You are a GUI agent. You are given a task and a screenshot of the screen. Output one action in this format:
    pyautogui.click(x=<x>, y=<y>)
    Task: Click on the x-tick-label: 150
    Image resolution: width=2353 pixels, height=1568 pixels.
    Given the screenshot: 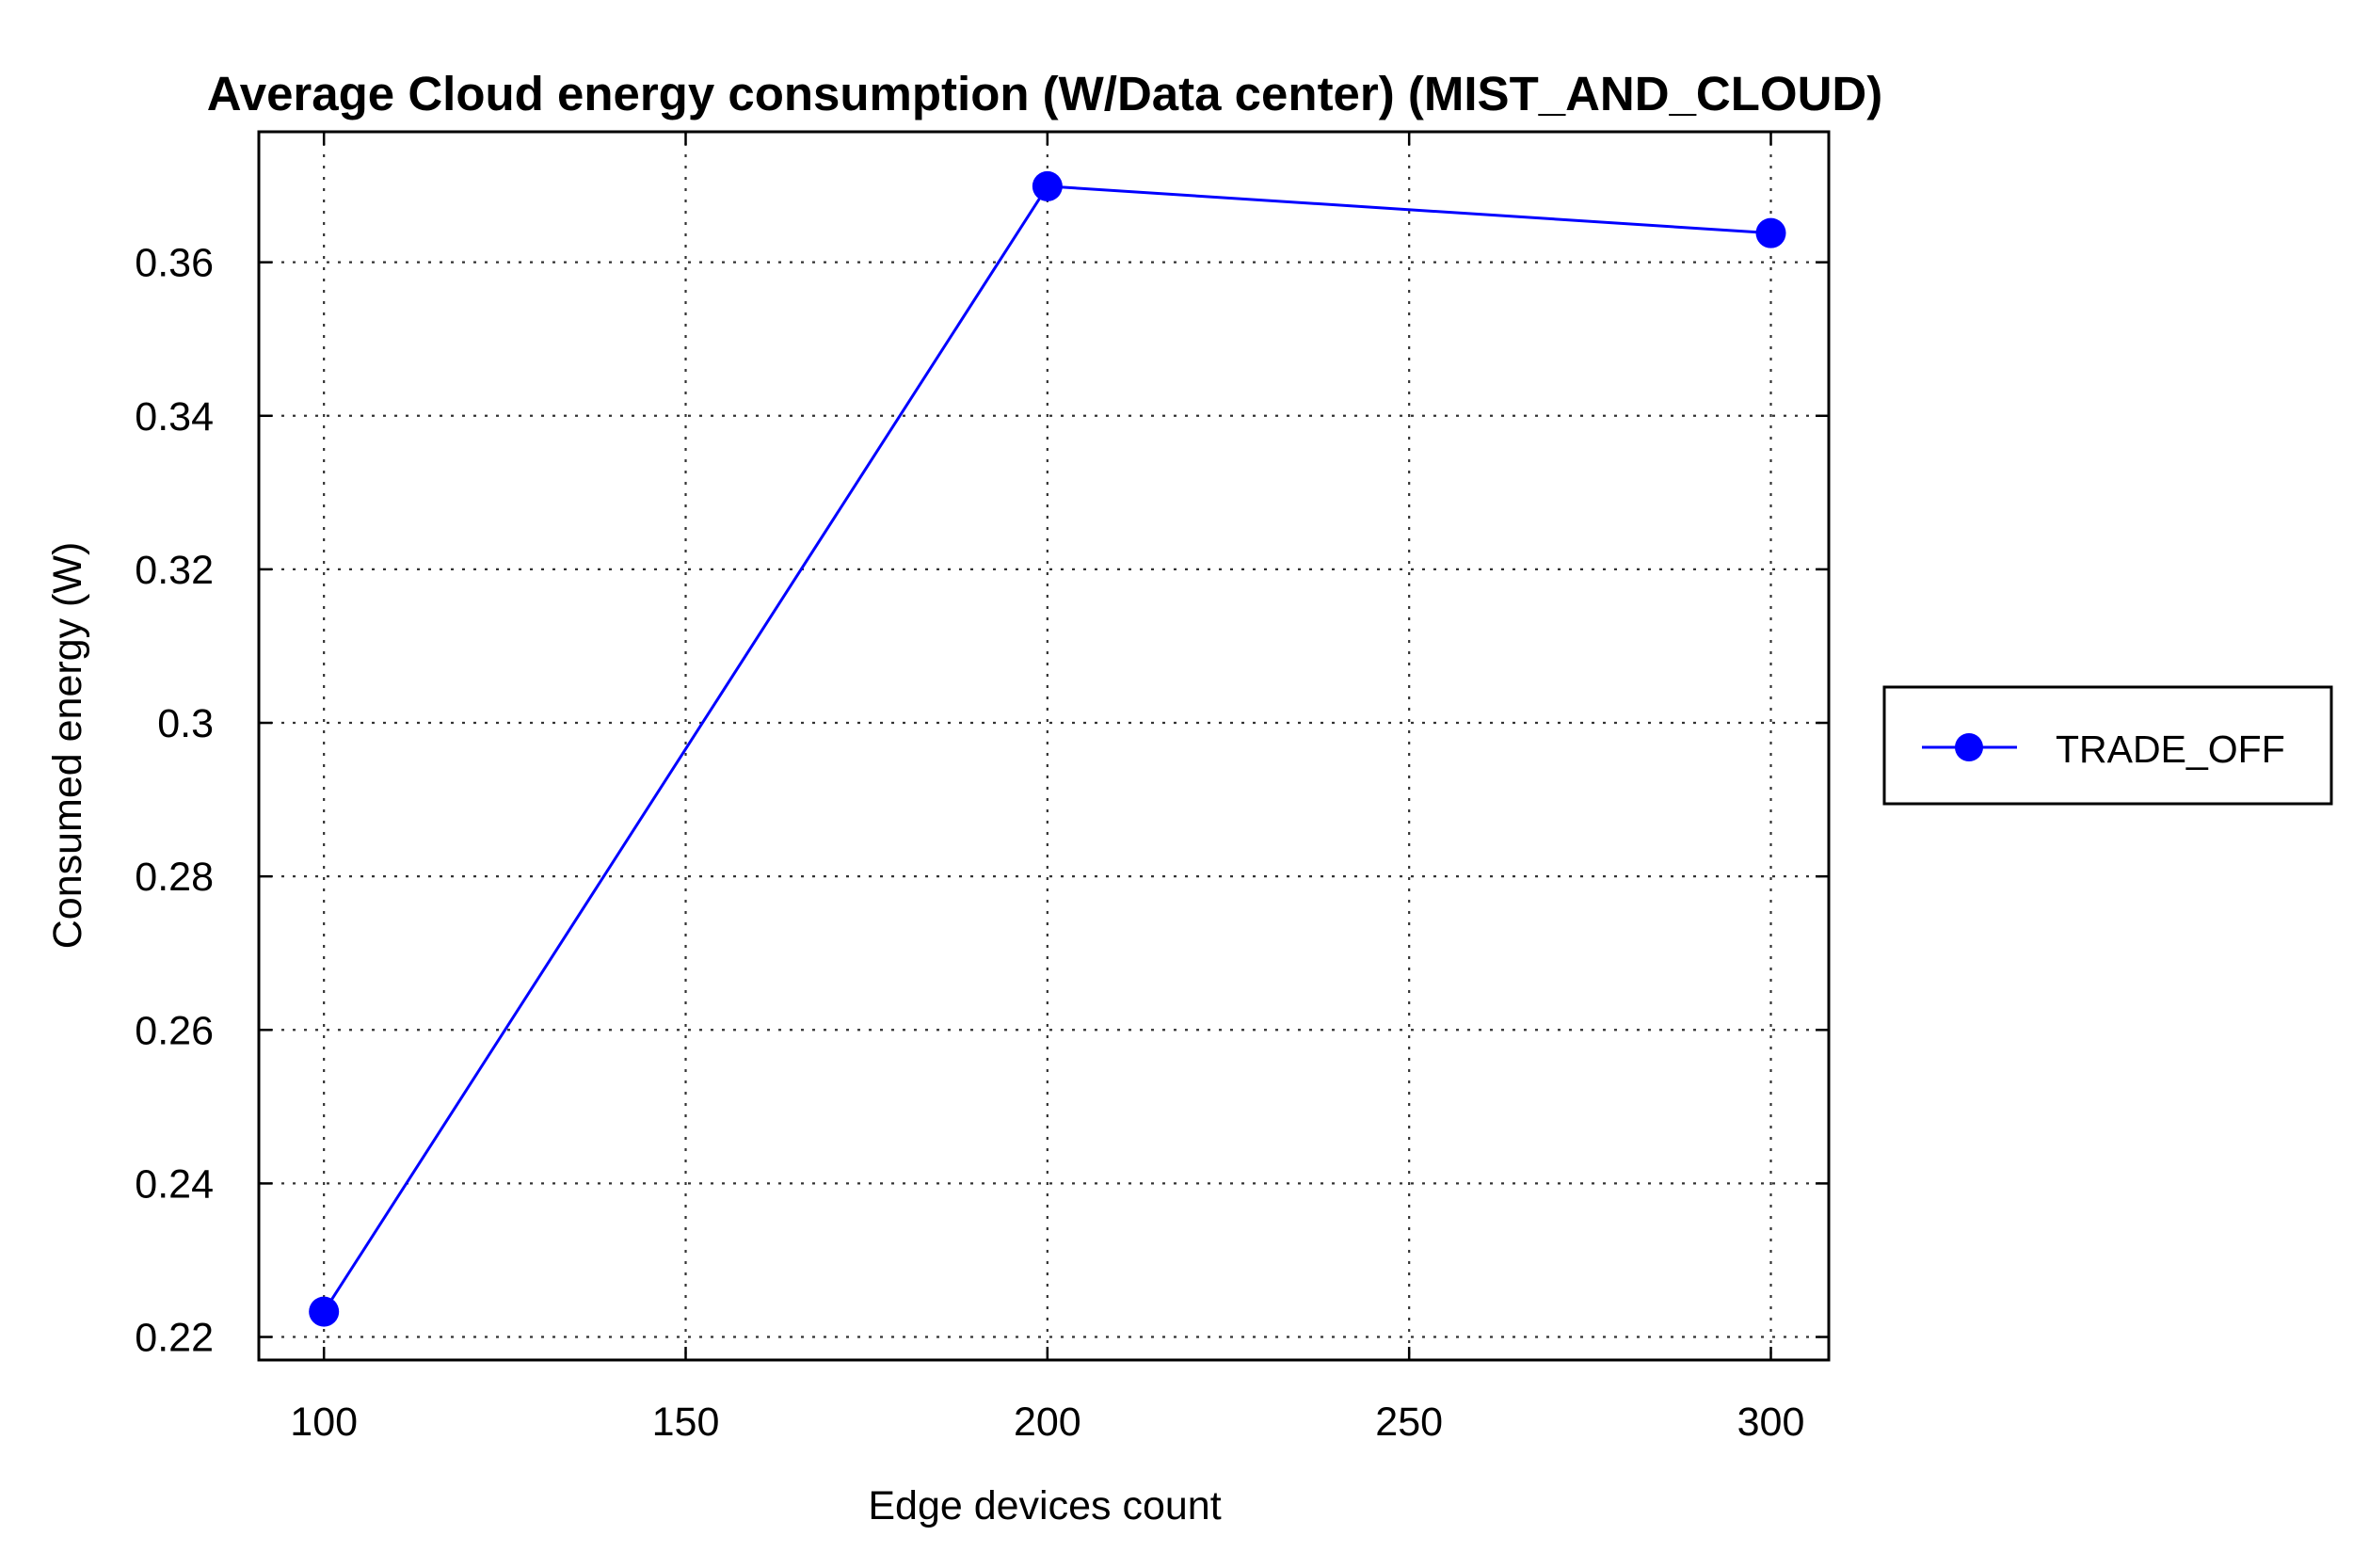 What is the action you would take?
    pyautogui.click(x=686, y=1422)
    